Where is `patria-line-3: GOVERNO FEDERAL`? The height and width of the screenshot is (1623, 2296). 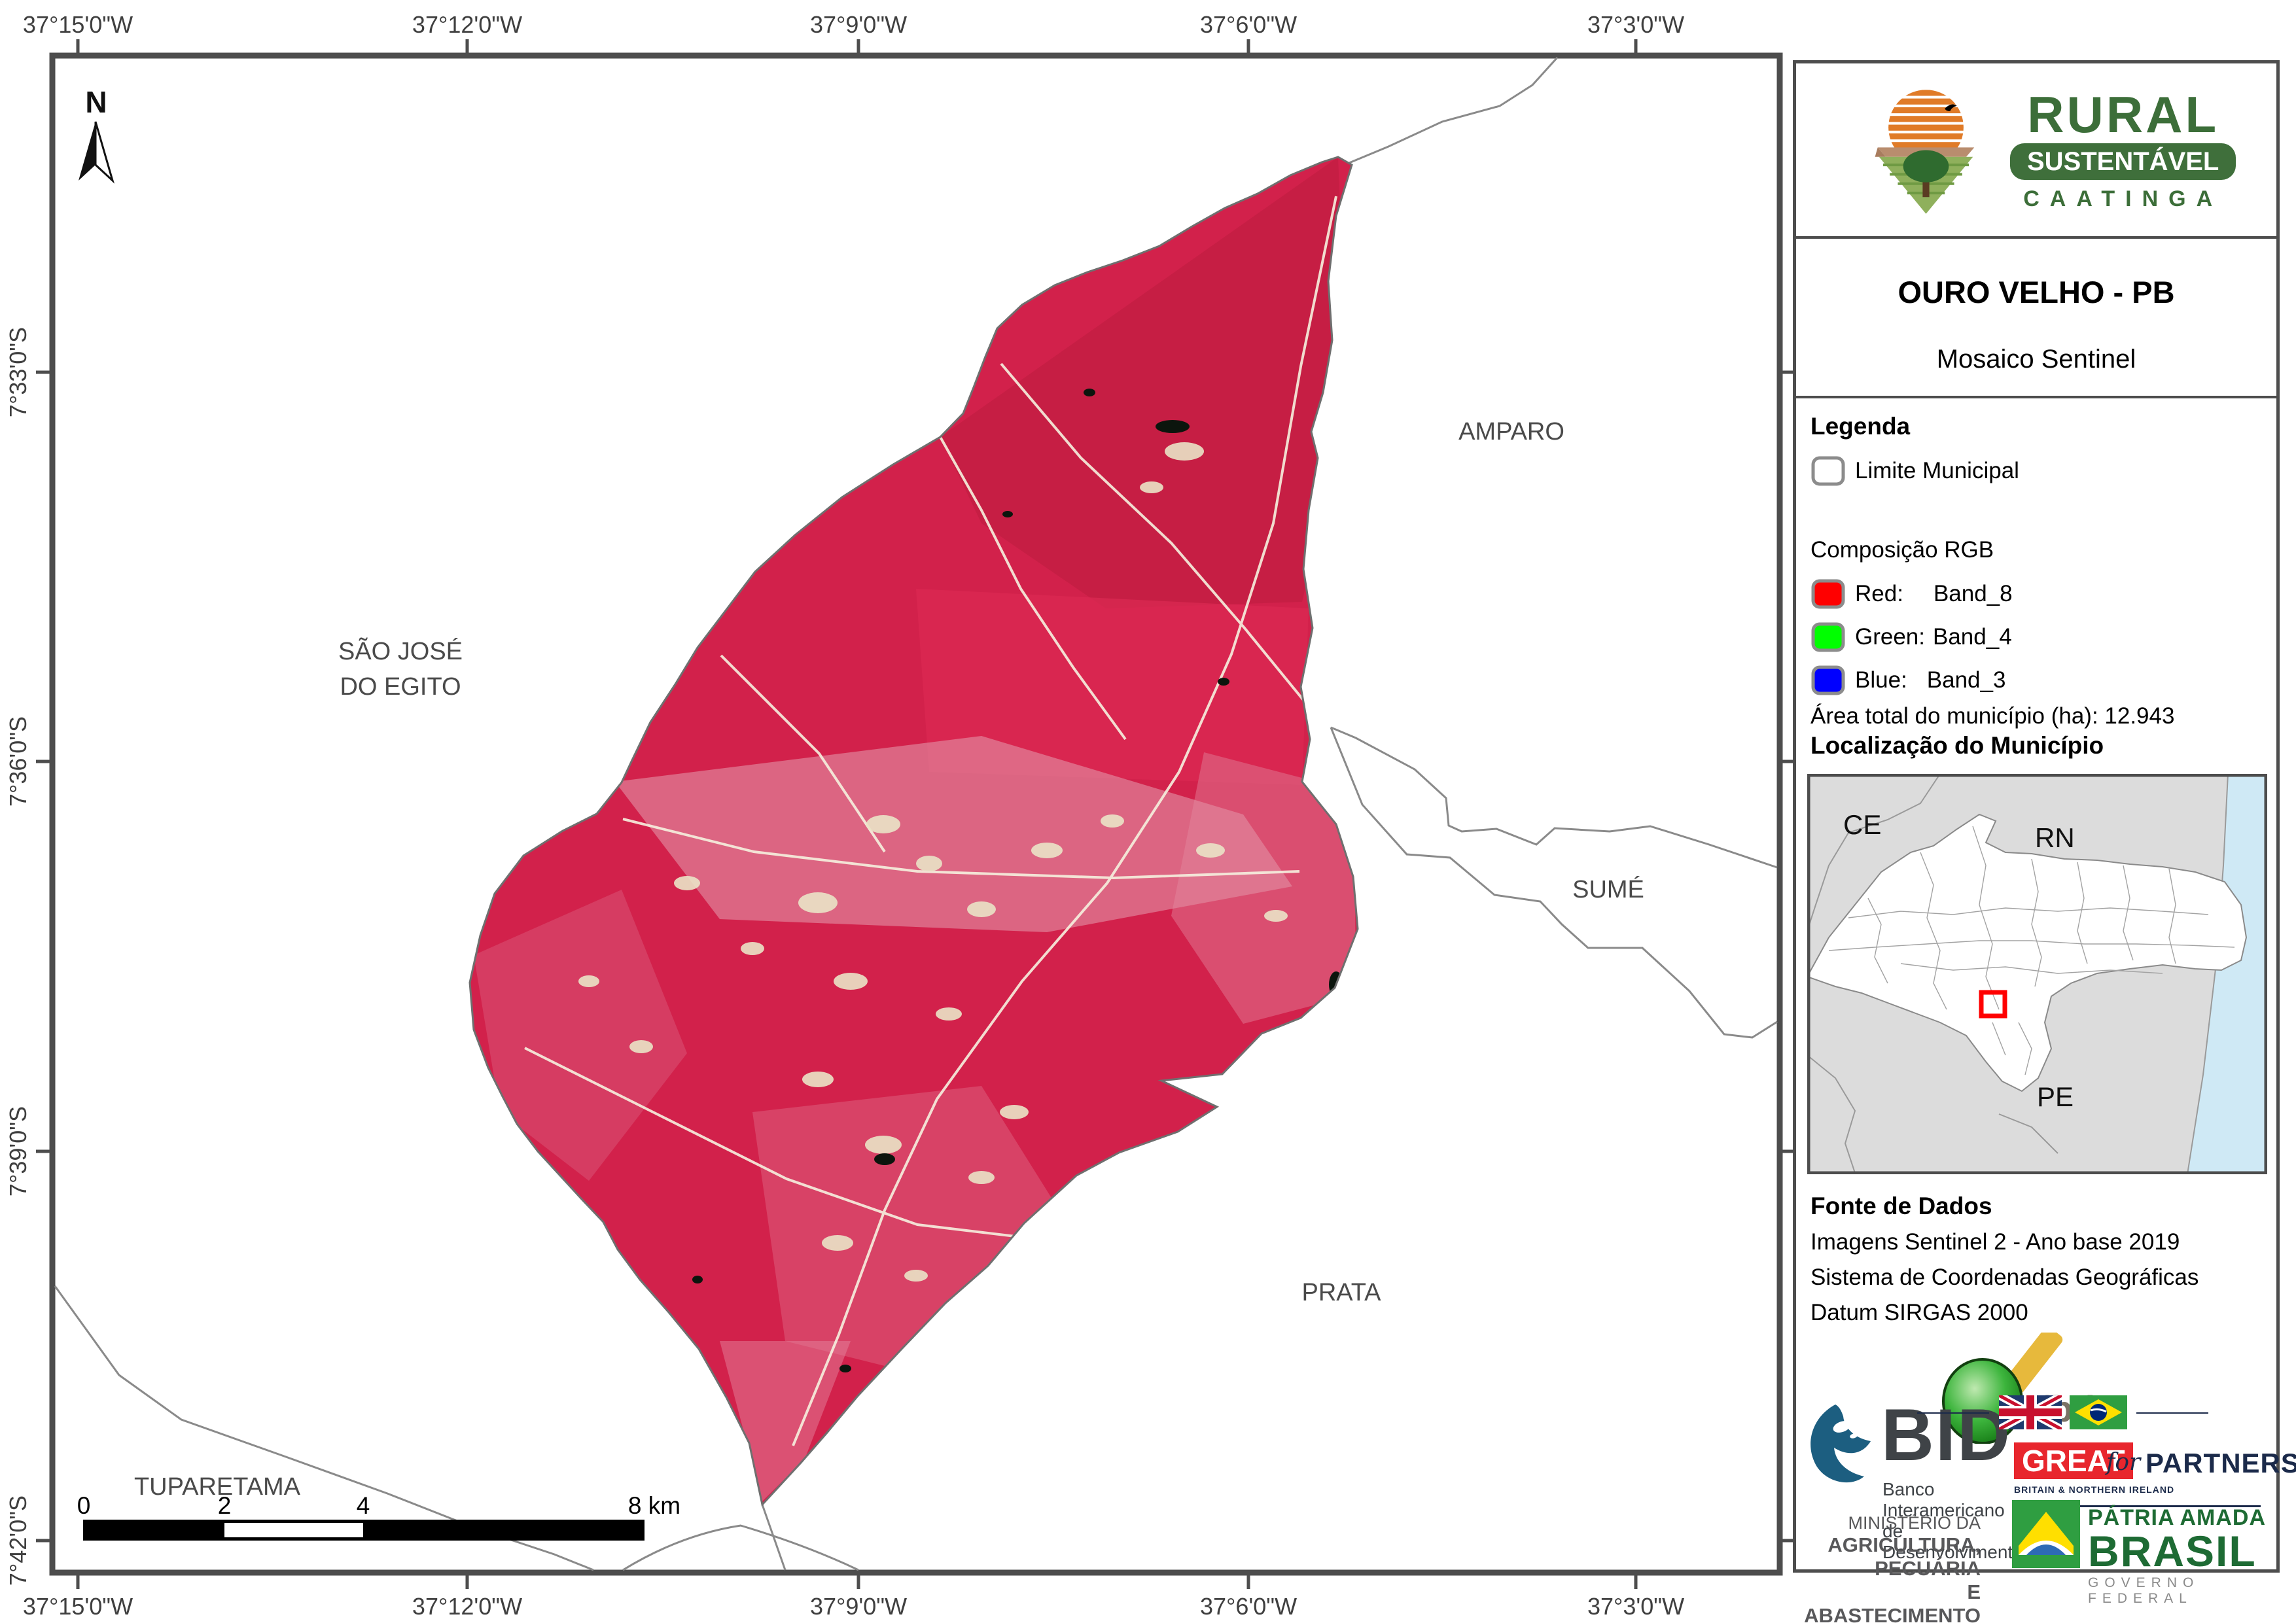
patria-line-3: GOVERNO FEDERAL is located at coordinates (2144, 1591).